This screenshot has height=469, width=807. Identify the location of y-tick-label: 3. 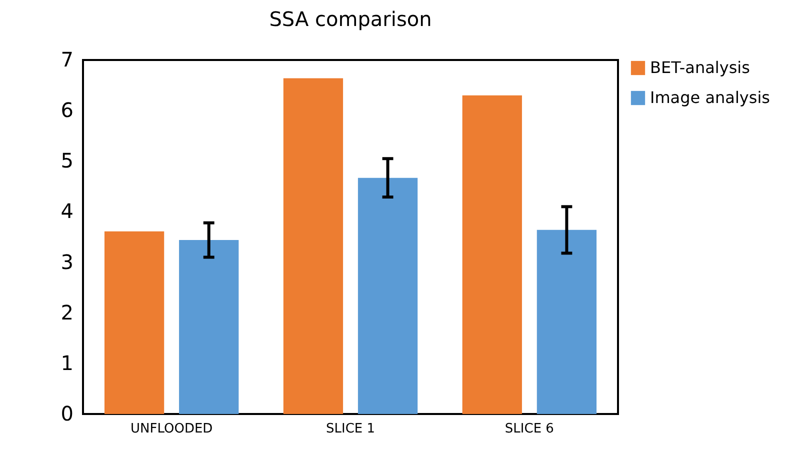
(67, 262).